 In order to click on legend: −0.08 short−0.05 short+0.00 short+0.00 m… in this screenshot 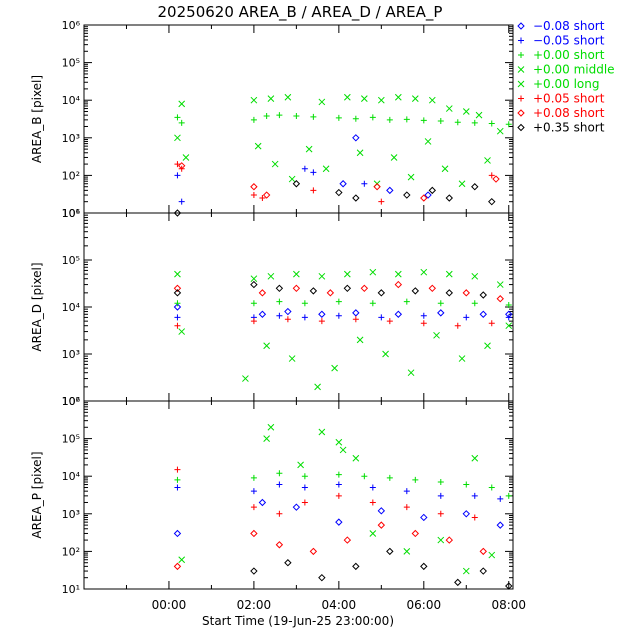, I will do `click(566, 77)`.